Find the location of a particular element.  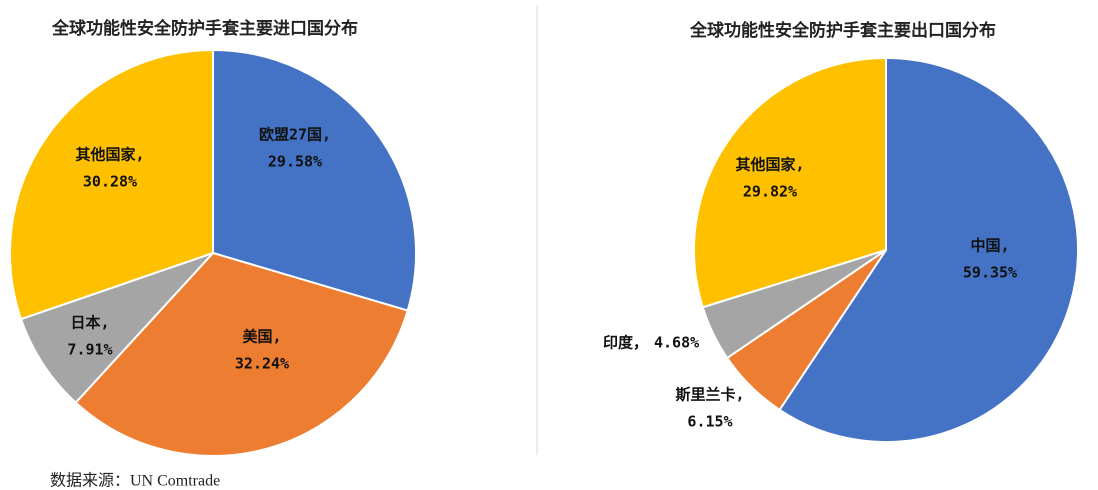

chart-title: 全球功能性安全防护手套主要进口国分布 is located at coordinates (204, 28).